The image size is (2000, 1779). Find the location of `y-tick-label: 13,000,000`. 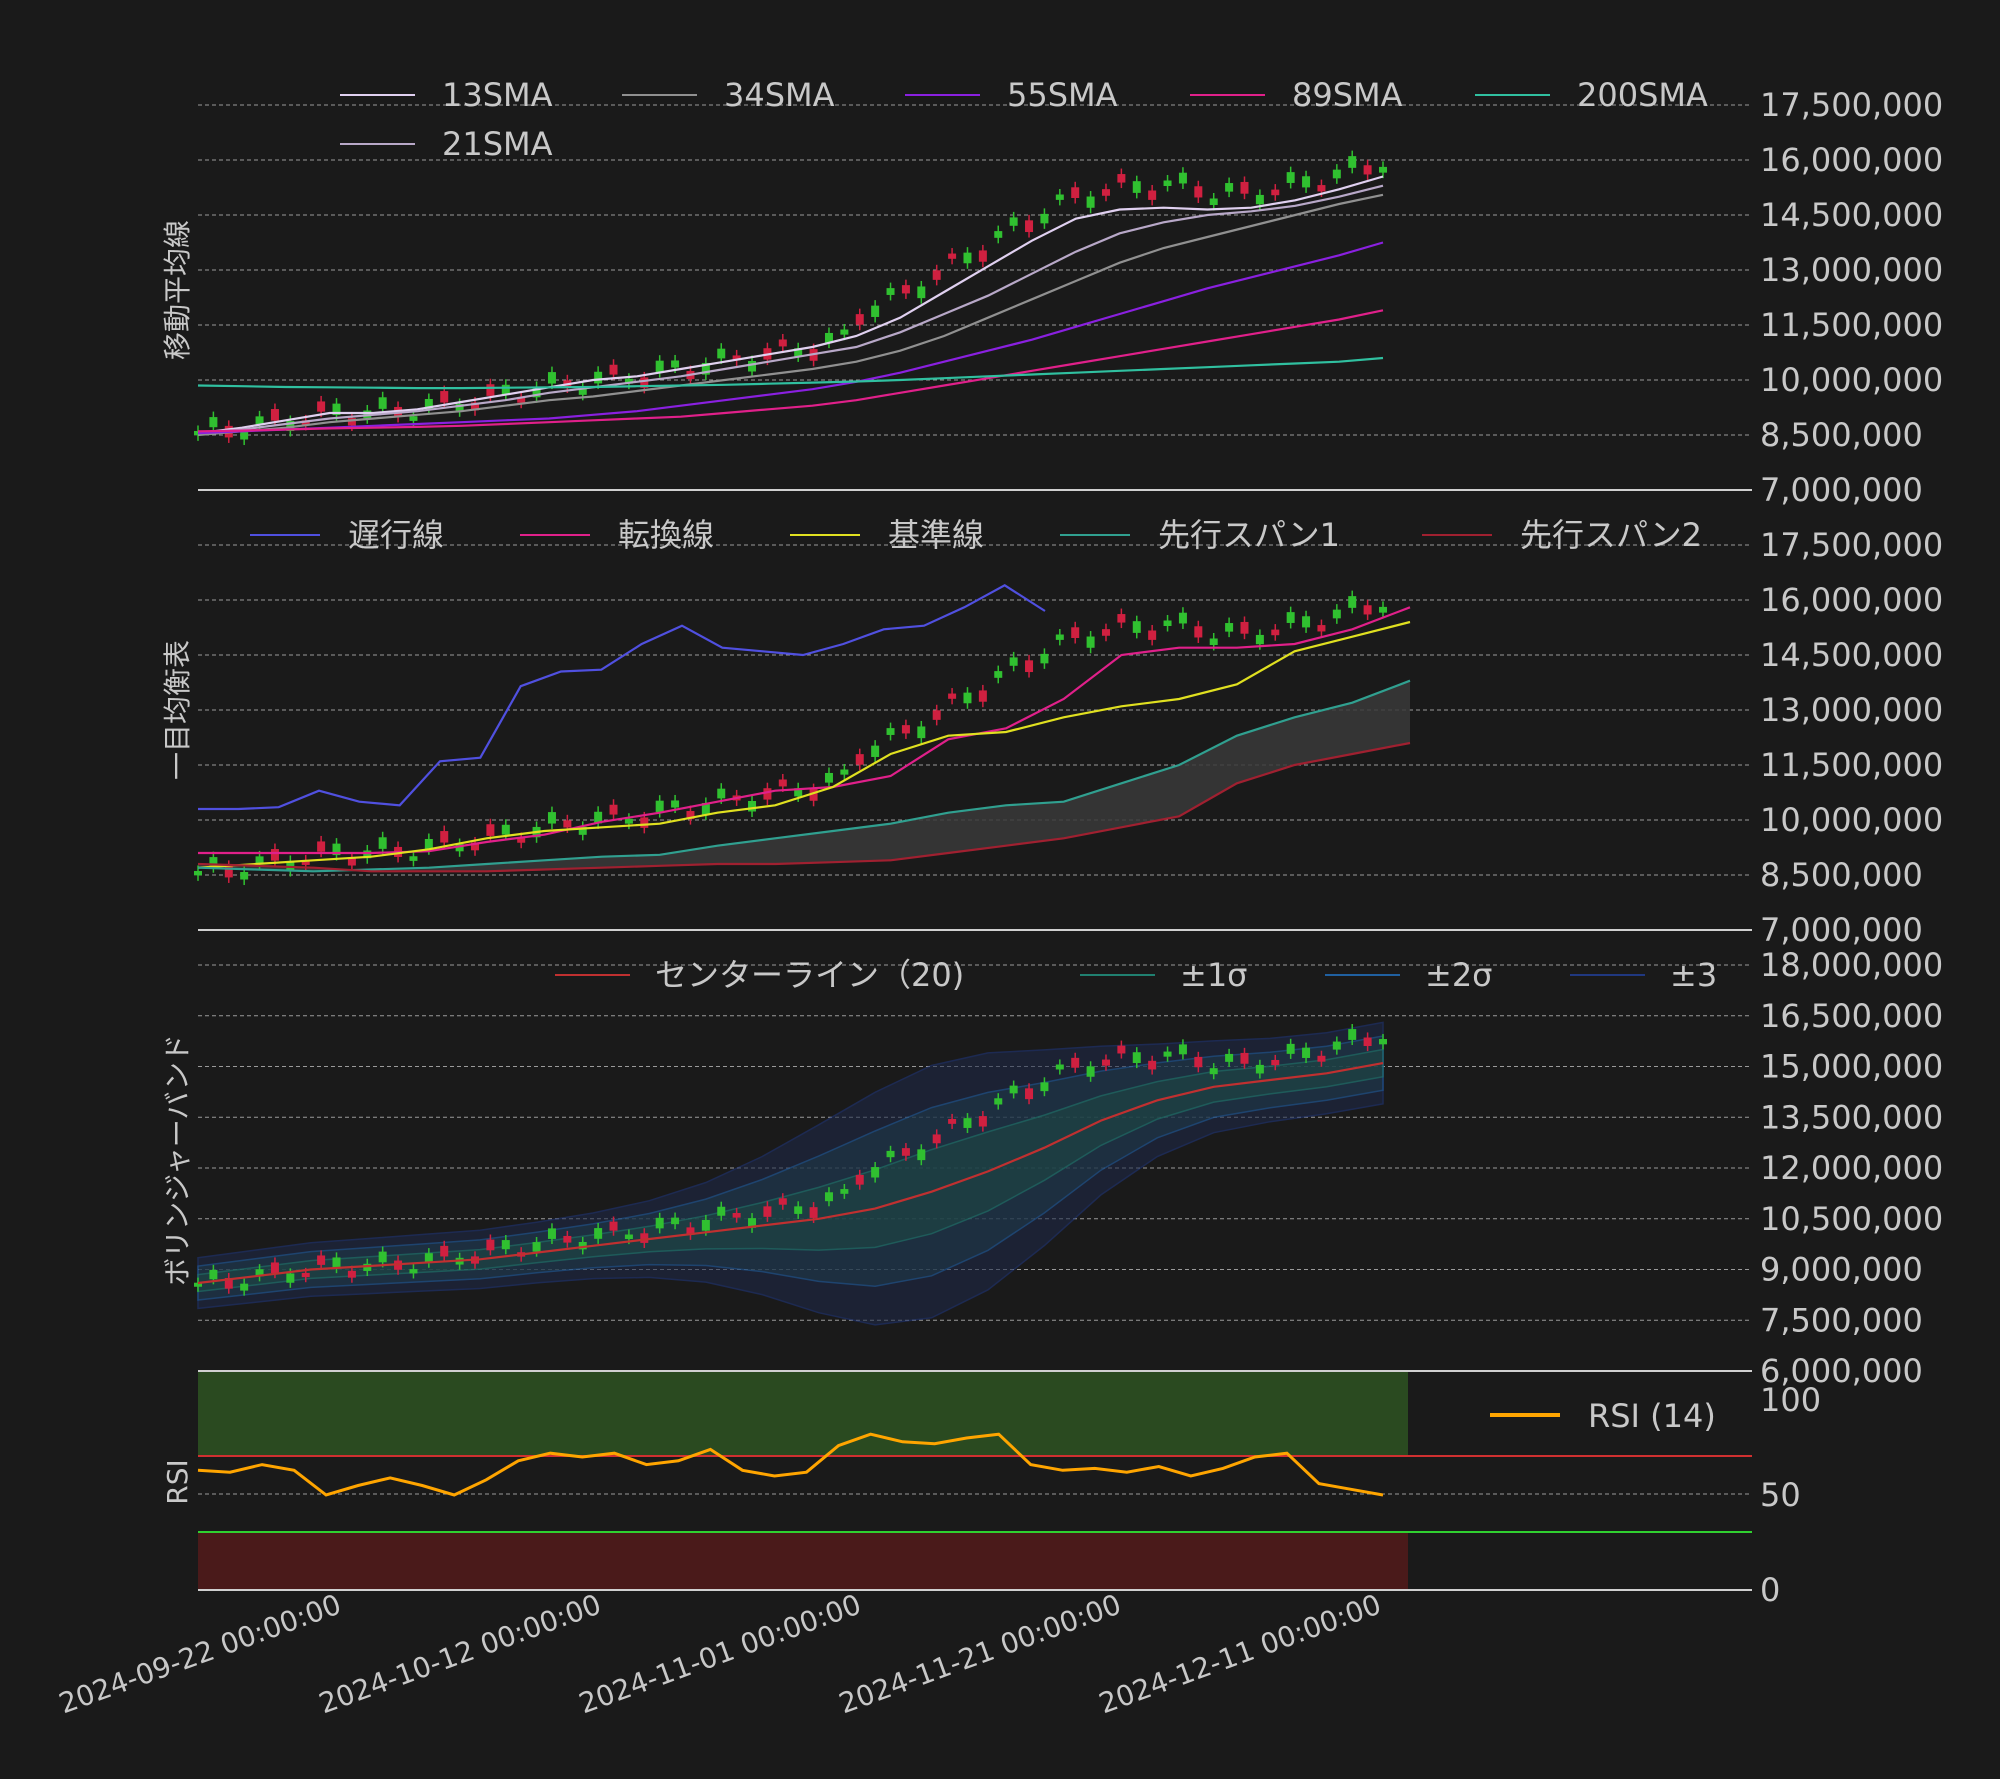

y-tick-label: 13,000,000 is located at coordinates (1851, 270).